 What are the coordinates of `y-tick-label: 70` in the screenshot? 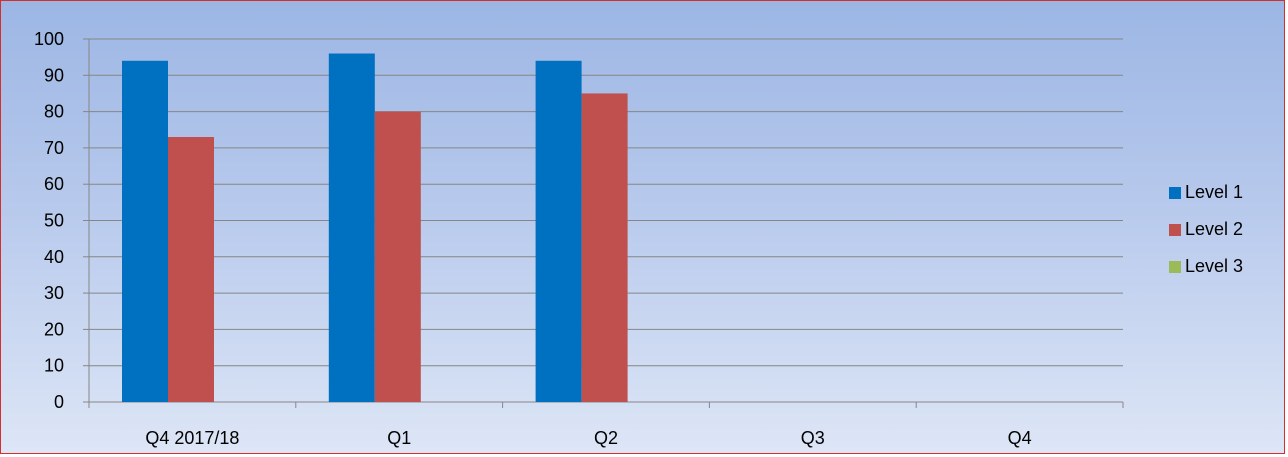 It's located at (54, 148).